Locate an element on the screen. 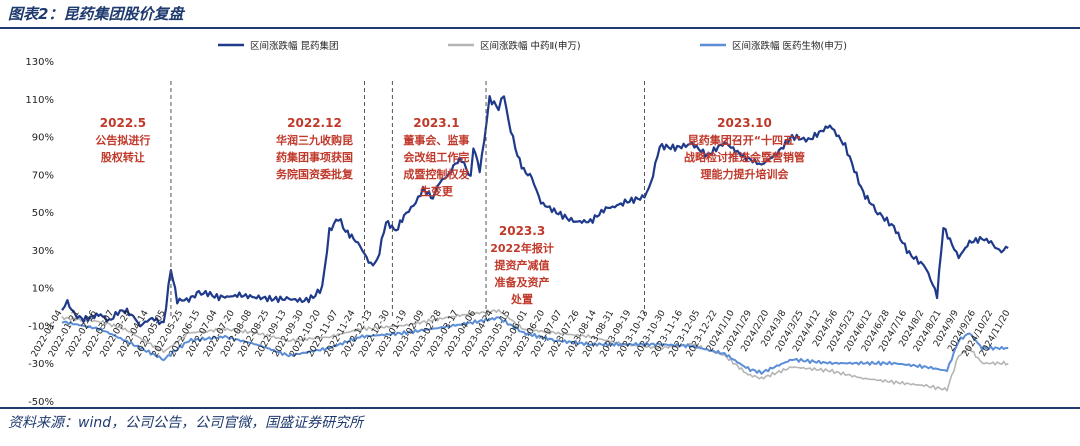 Image resolution: width=1080 pixels, height=446 pixels. event-text-label: 会改组工作完 is located at coordinates (436, 157).